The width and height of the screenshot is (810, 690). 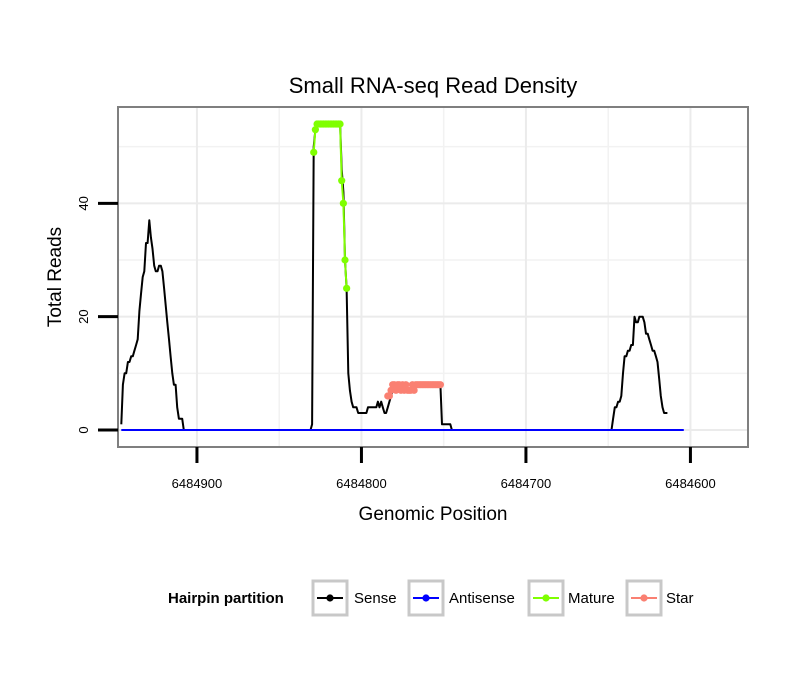 I want to click on x-tick-label: 6484600, so click(x=690, y=483).